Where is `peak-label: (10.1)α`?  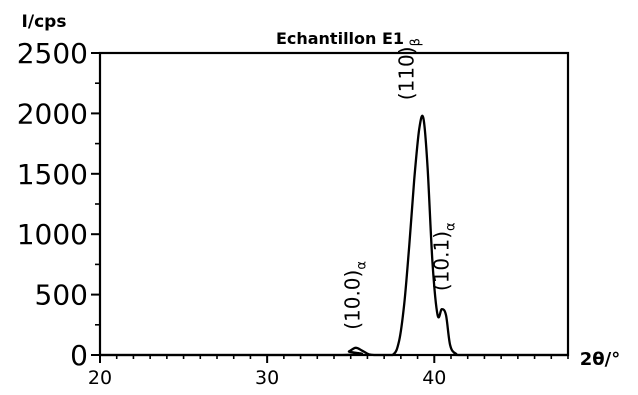 peak-label: (10.1)α is located at coordinates (443, 256).